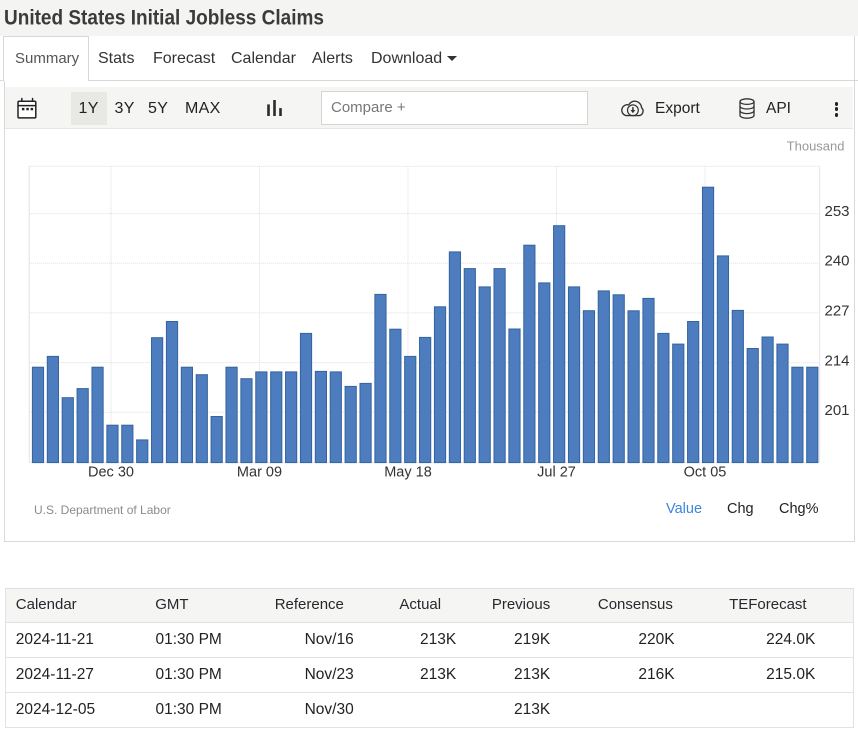  What do you see at coordinates (111, 473) in the screenshot?
I see `svg-text: Dec 30` at bounding box center [111, 473].